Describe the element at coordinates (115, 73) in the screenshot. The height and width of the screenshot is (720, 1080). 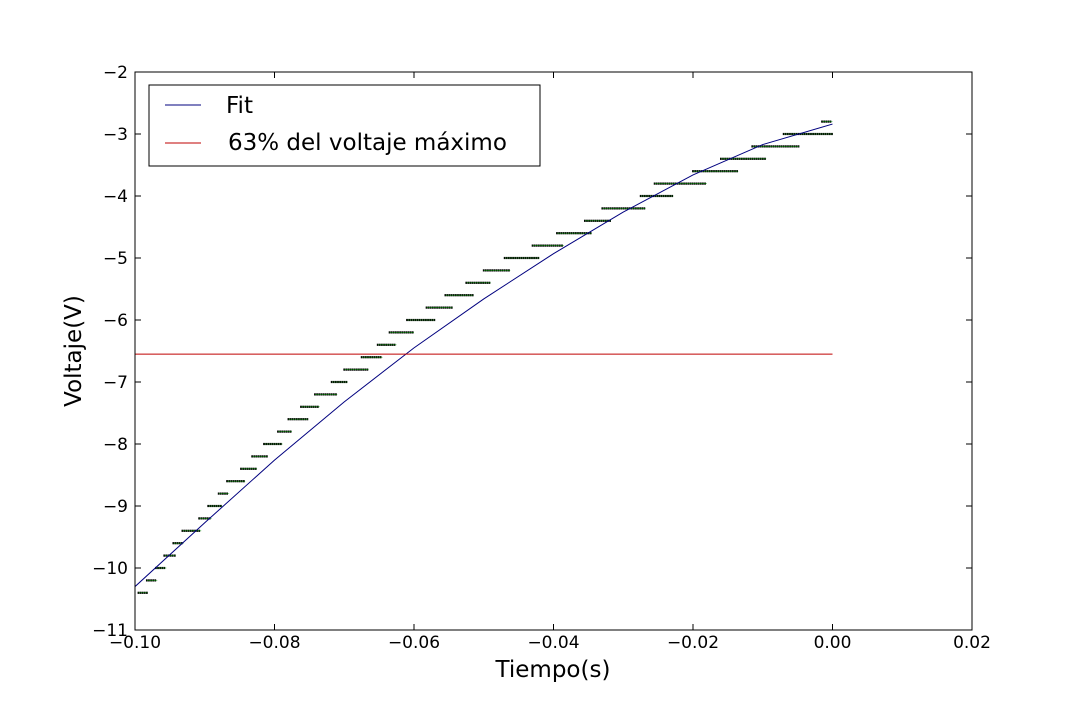
I see `y-tick-label: −2` at that location.